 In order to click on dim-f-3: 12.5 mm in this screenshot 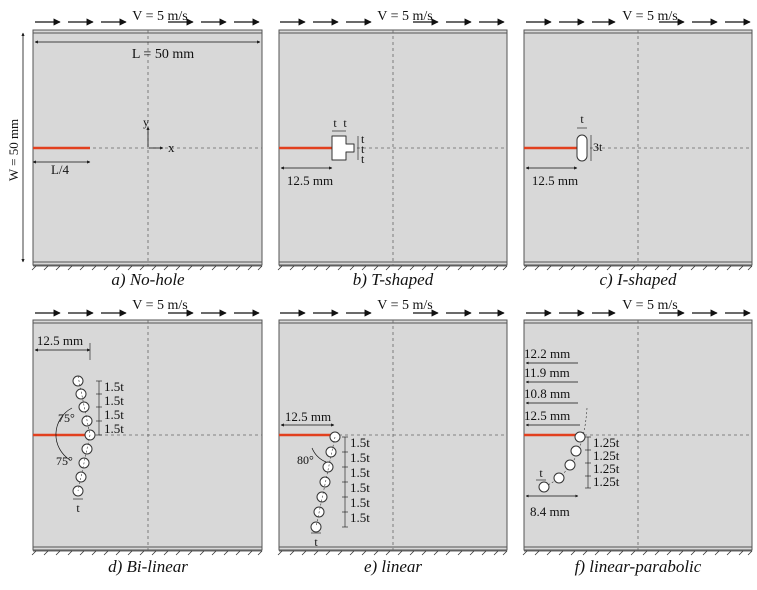, I will do `click(547, 415)`.